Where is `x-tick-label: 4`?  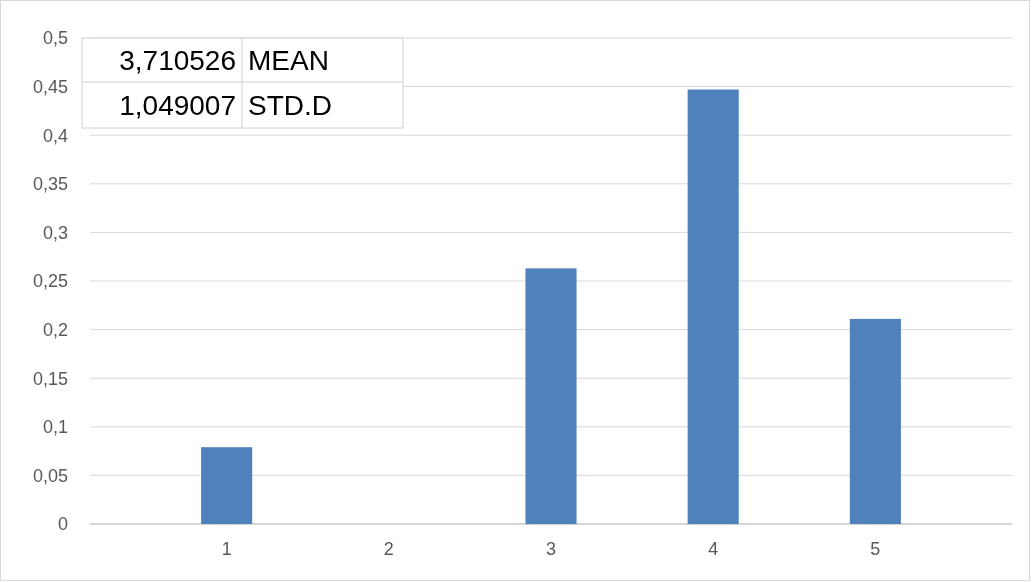
x-tick-label: 4 is located at coordinates (713, 549).